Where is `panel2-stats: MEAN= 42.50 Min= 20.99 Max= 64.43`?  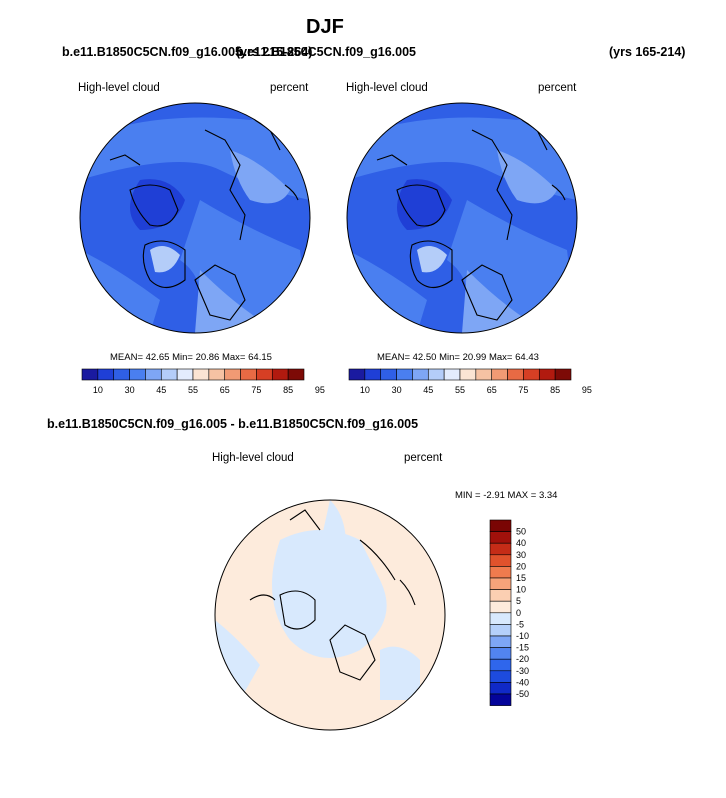
panel2-stats: MEAN= 42.50 Min= 20.99 Max= 64.43 is located at coordinates (458, 357).